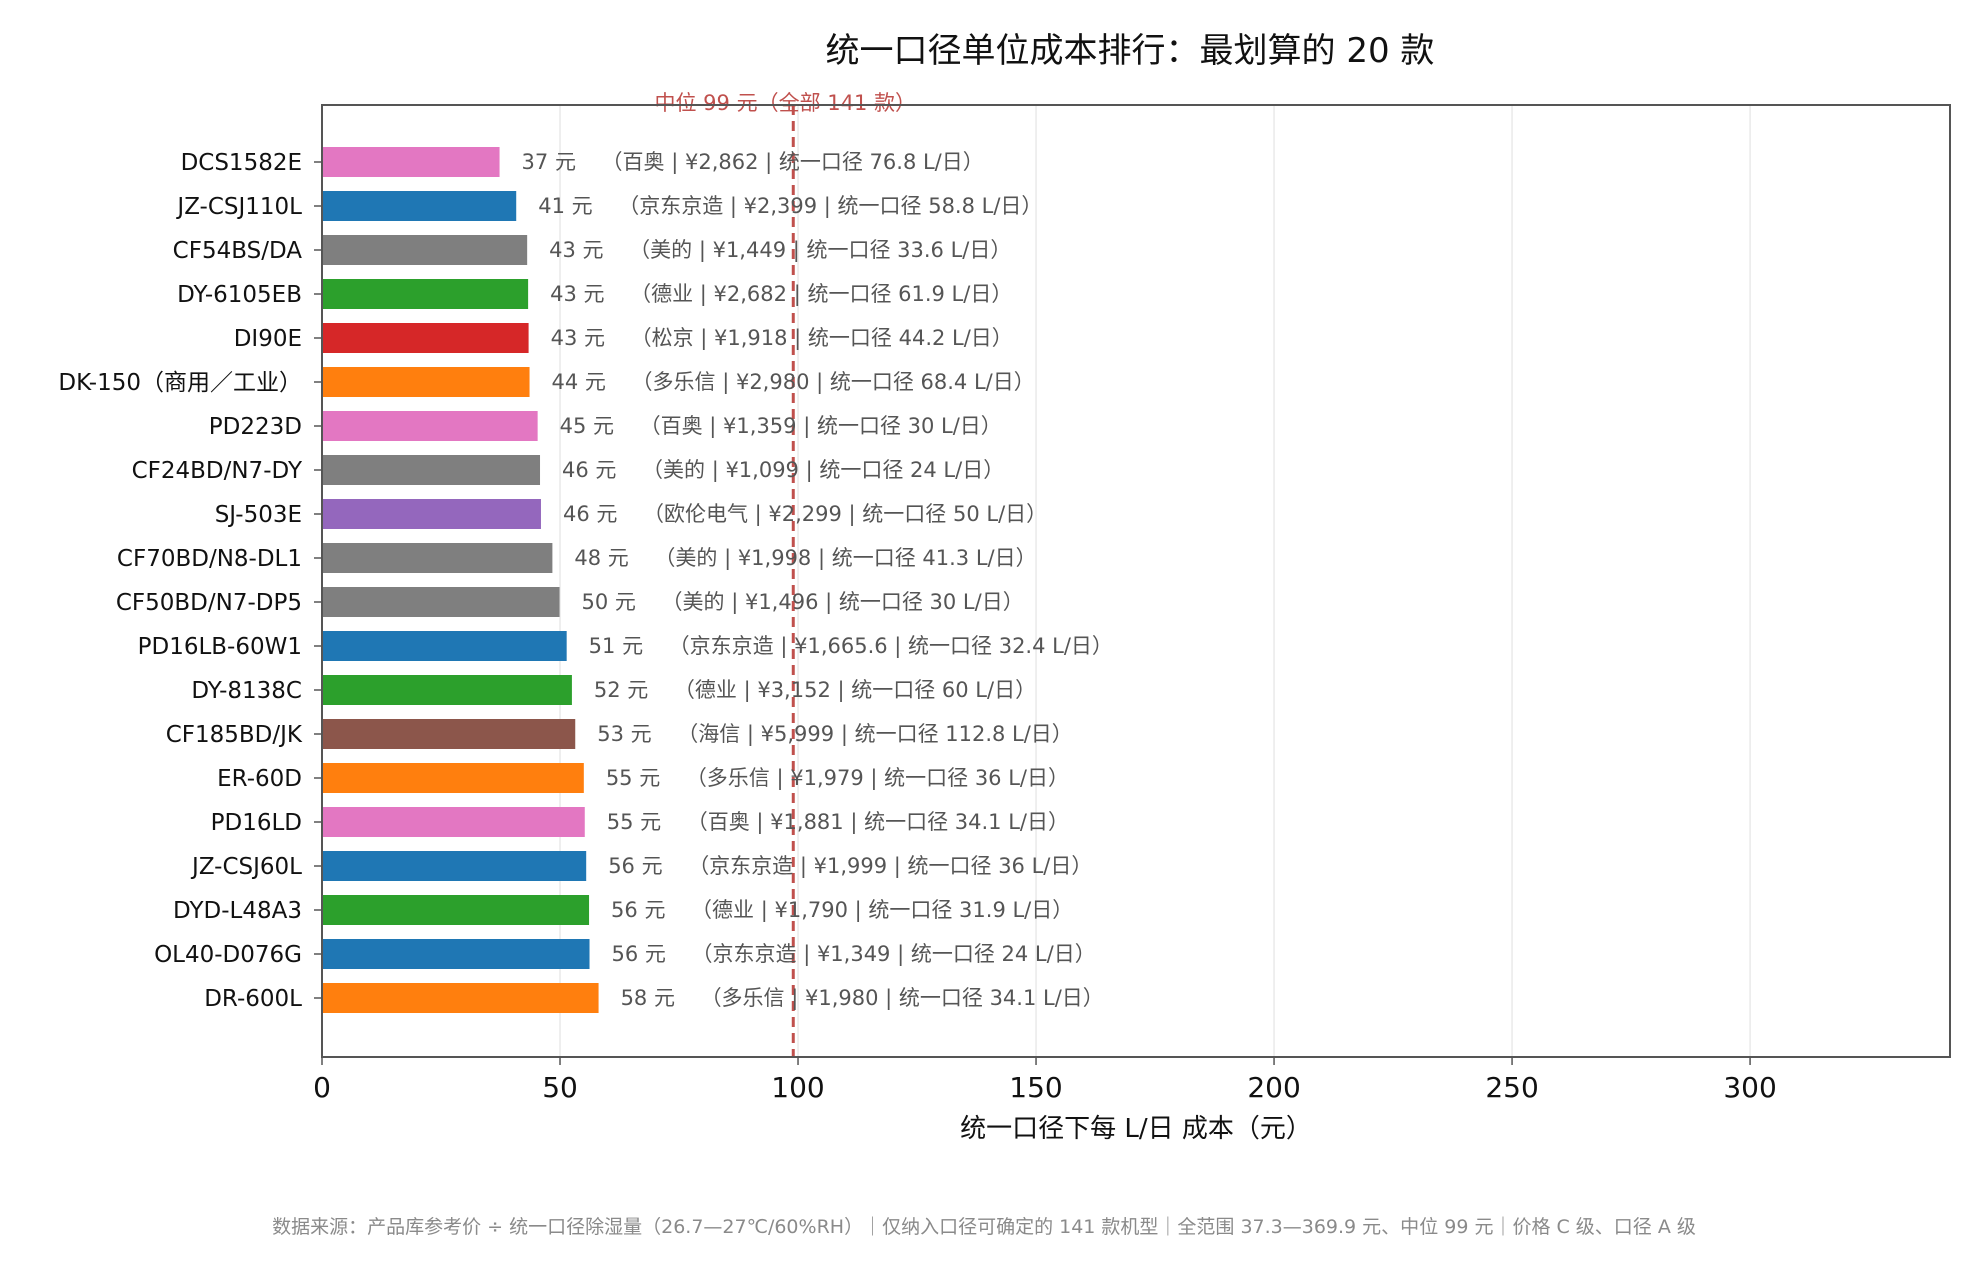 The height and width of the screenshot is (1270, 1968). What do you see at coordinates (786, 574) in the screenshot?
I see `median-line-group: 中位 99 元（全部 141 款）` at bounding box center [786, 574].